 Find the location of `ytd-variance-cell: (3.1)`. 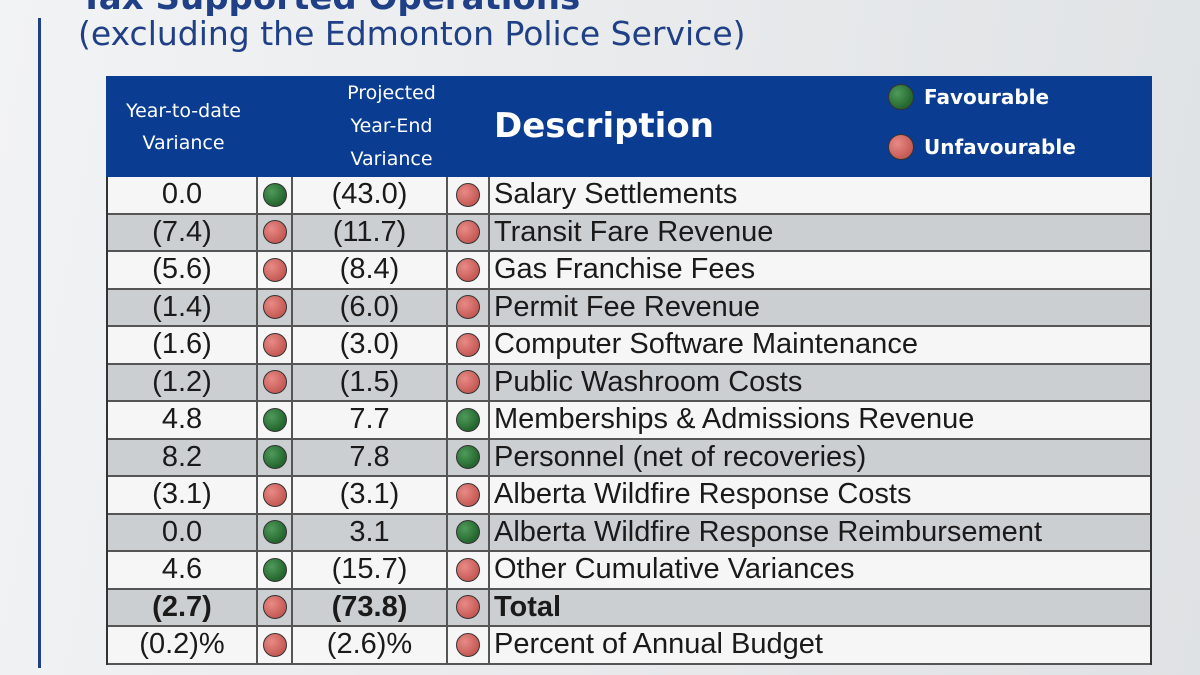

ytd-variance-cell: (3.1) is located at coordinates (183, 495).